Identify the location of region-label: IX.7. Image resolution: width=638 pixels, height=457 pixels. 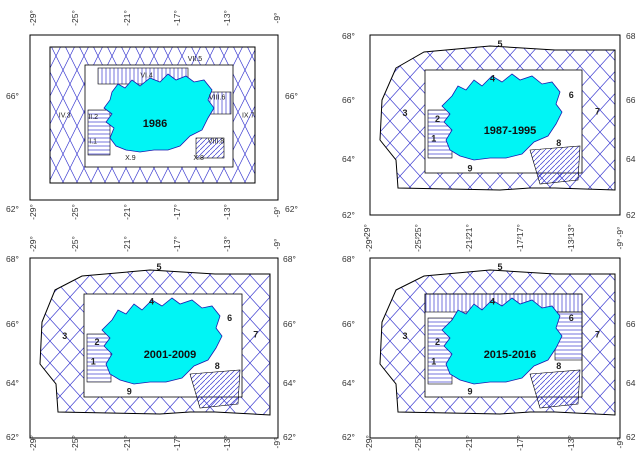
(248, 116).